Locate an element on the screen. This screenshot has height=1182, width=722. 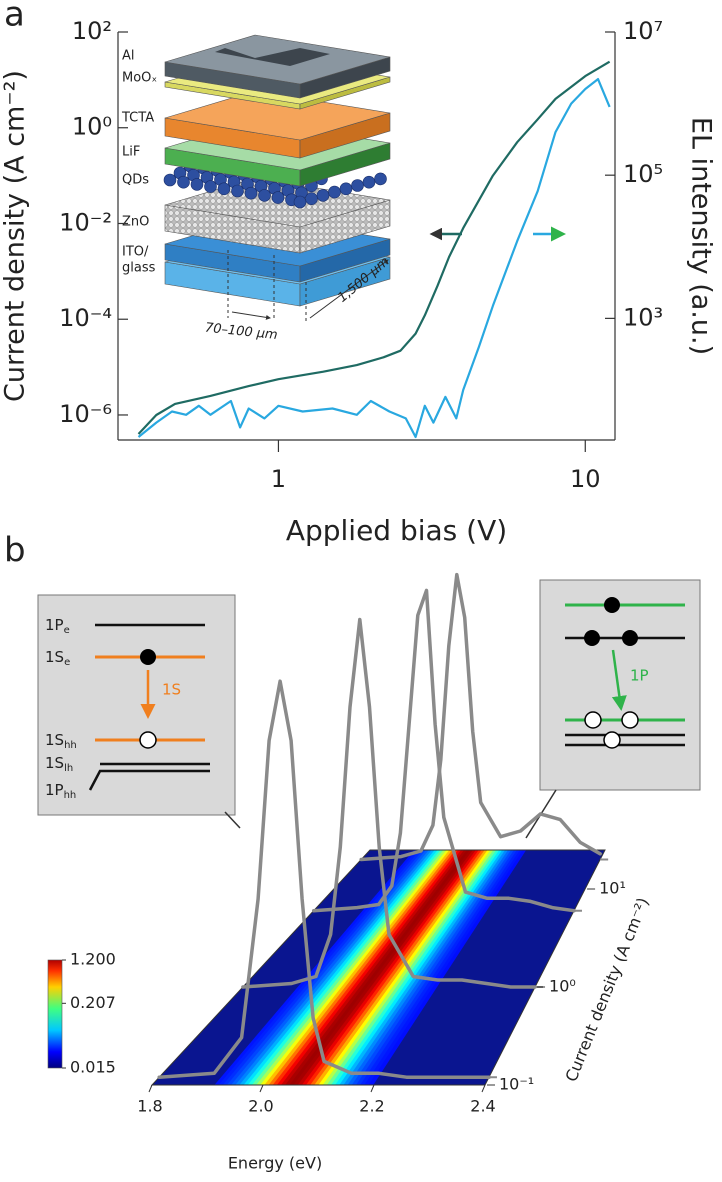
y-tick-label: 10⁻² is located at coordinates (85, 222).